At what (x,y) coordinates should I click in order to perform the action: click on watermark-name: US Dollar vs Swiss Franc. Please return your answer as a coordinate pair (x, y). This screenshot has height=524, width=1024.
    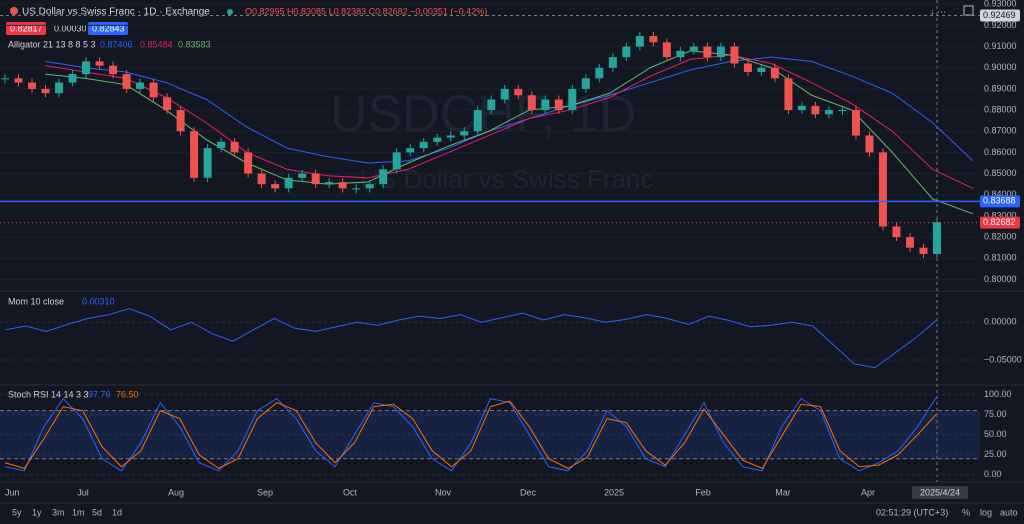
    Looking at the image, I should click on (506, 179).